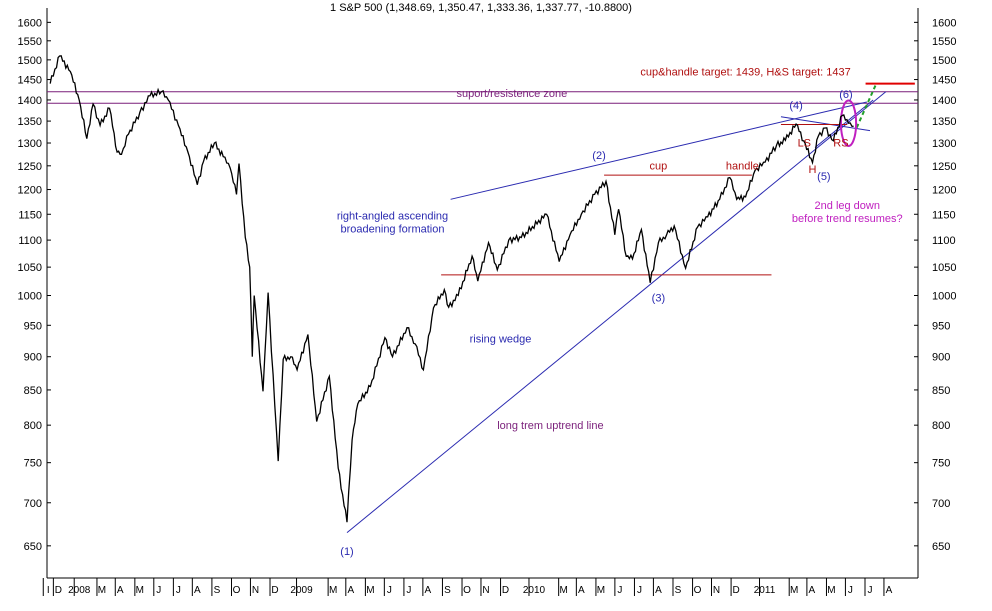 The image size is (992, 611). I want to click on y-tick-label-right: 1300, so click(944, 144).